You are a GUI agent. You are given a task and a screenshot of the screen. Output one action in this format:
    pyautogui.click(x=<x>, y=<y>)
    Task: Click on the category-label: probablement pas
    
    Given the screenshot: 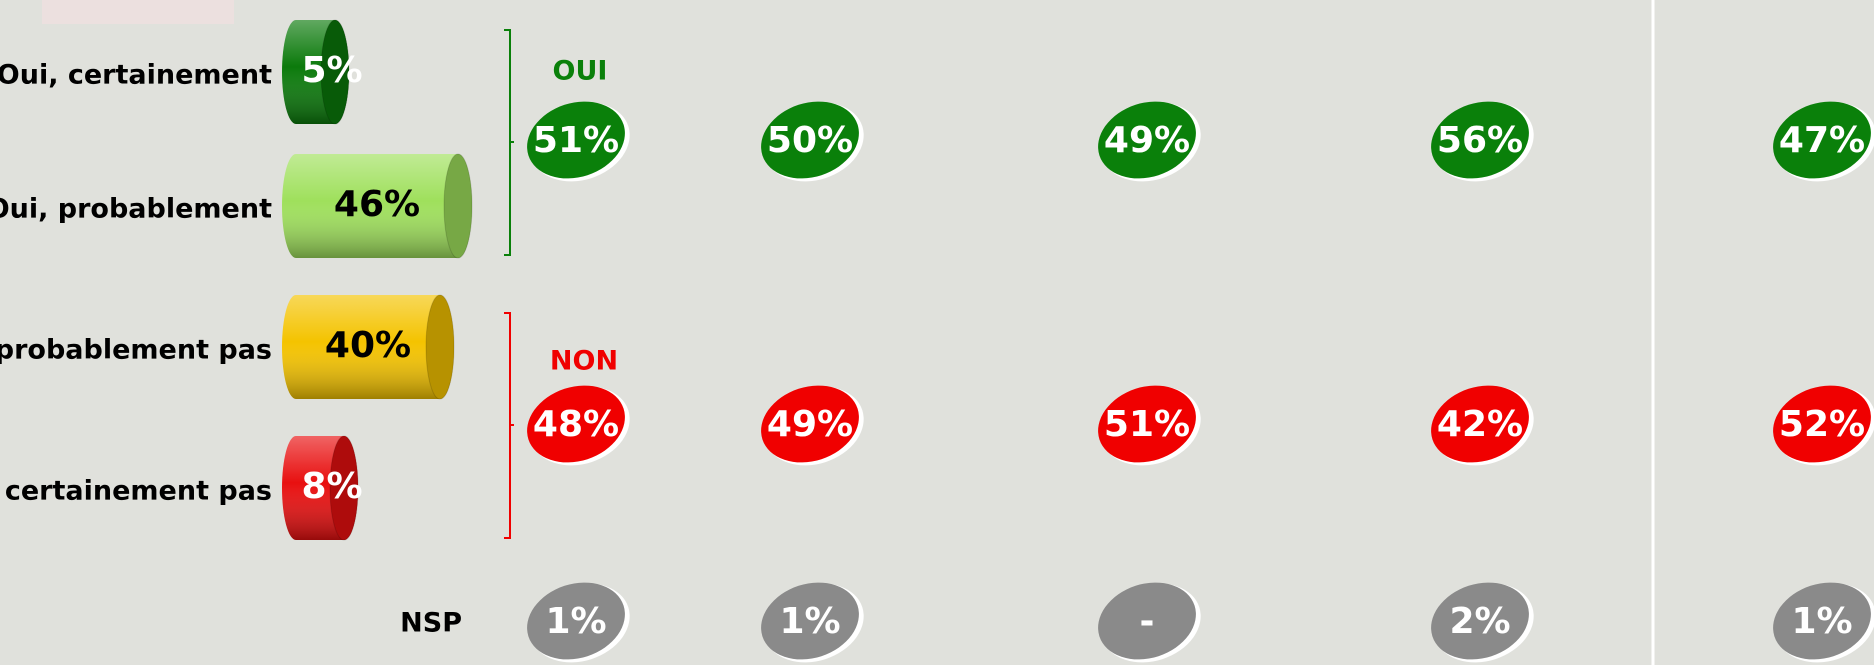 What is the action you would take?
    pyautogui.click(x=136, y=350)
    